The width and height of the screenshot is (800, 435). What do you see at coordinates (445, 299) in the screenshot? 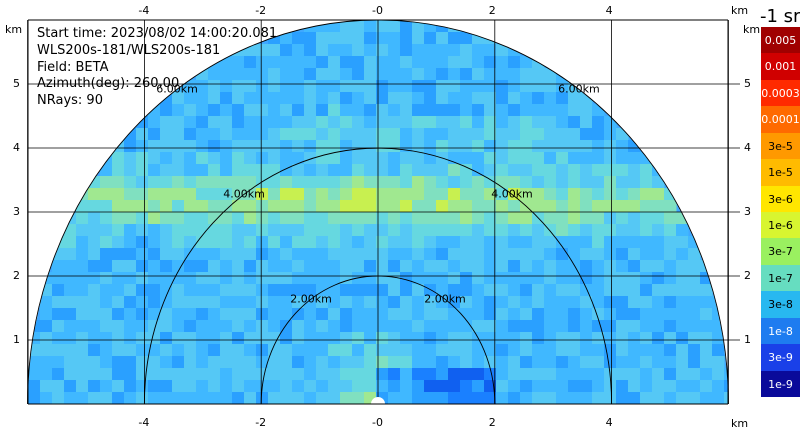
I see `range-ring-label: 2.00km` at bounding box center [445, 299].